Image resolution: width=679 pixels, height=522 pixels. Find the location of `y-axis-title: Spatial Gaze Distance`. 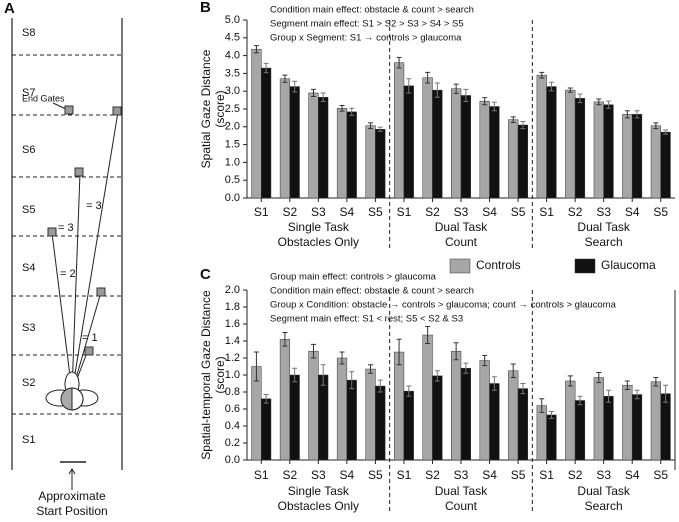

y-axis-title: Spatial Gaze Distance is located at coordinates (206, 108).